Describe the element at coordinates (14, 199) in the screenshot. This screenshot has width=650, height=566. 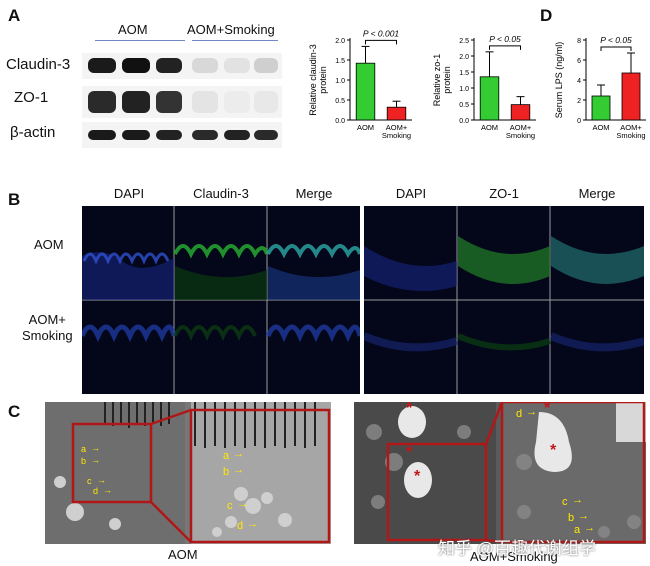
I see `panel-b-letter: B` at that location.